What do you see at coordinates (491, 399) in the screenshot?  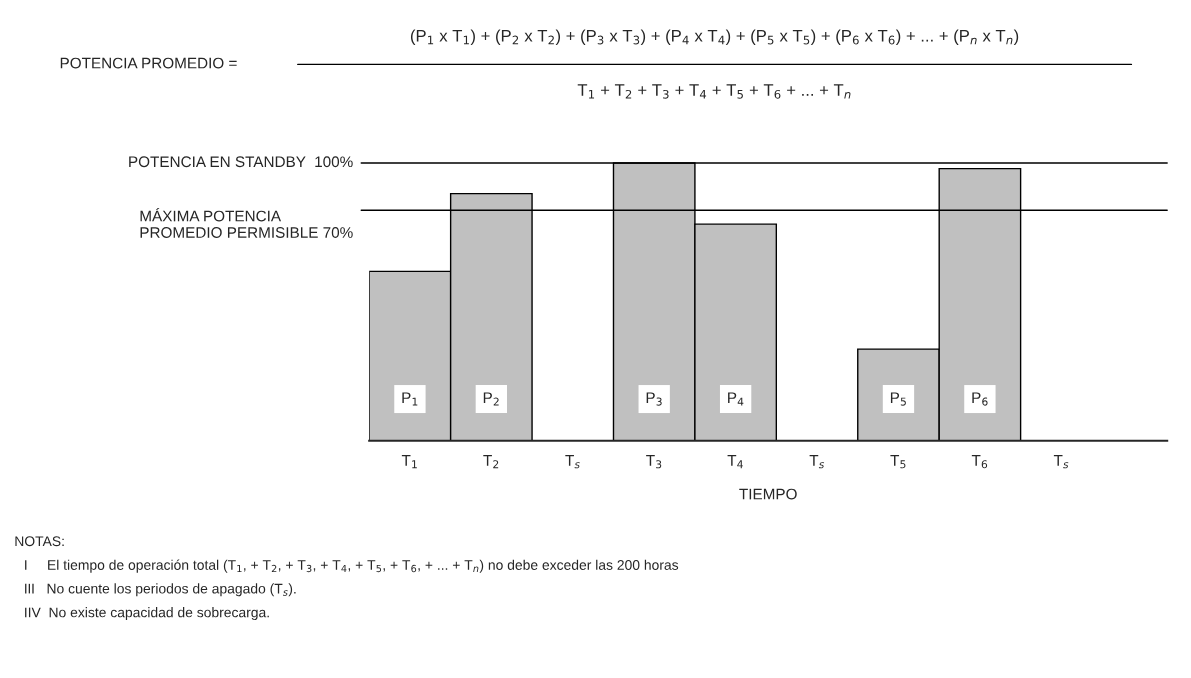 I see `annotation: P$_{2}$` at bounding box center [491, 399].